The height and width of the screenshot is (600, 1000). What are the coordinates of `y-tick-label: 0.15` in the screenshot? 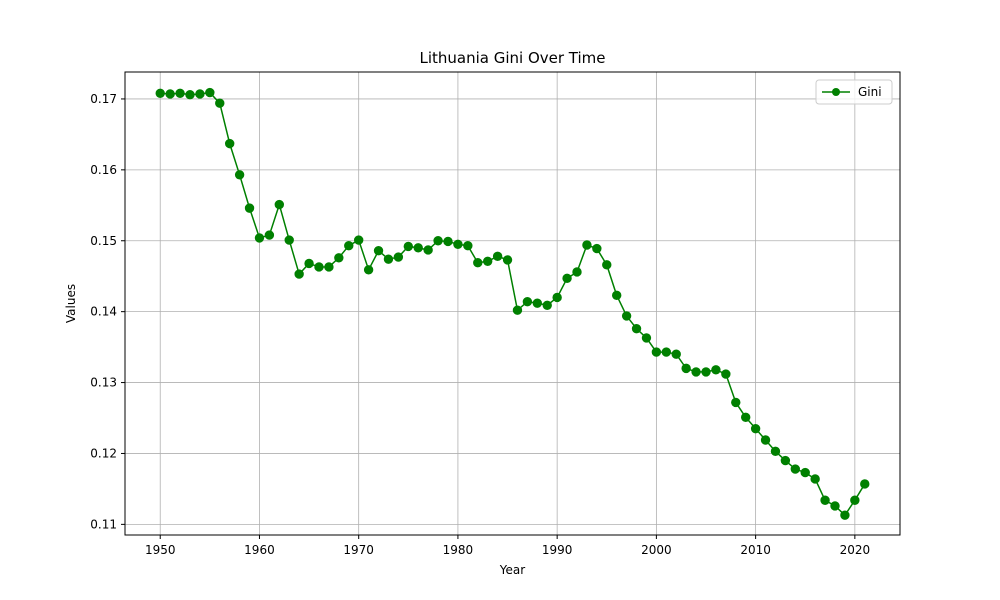 It's located at (103, 241).